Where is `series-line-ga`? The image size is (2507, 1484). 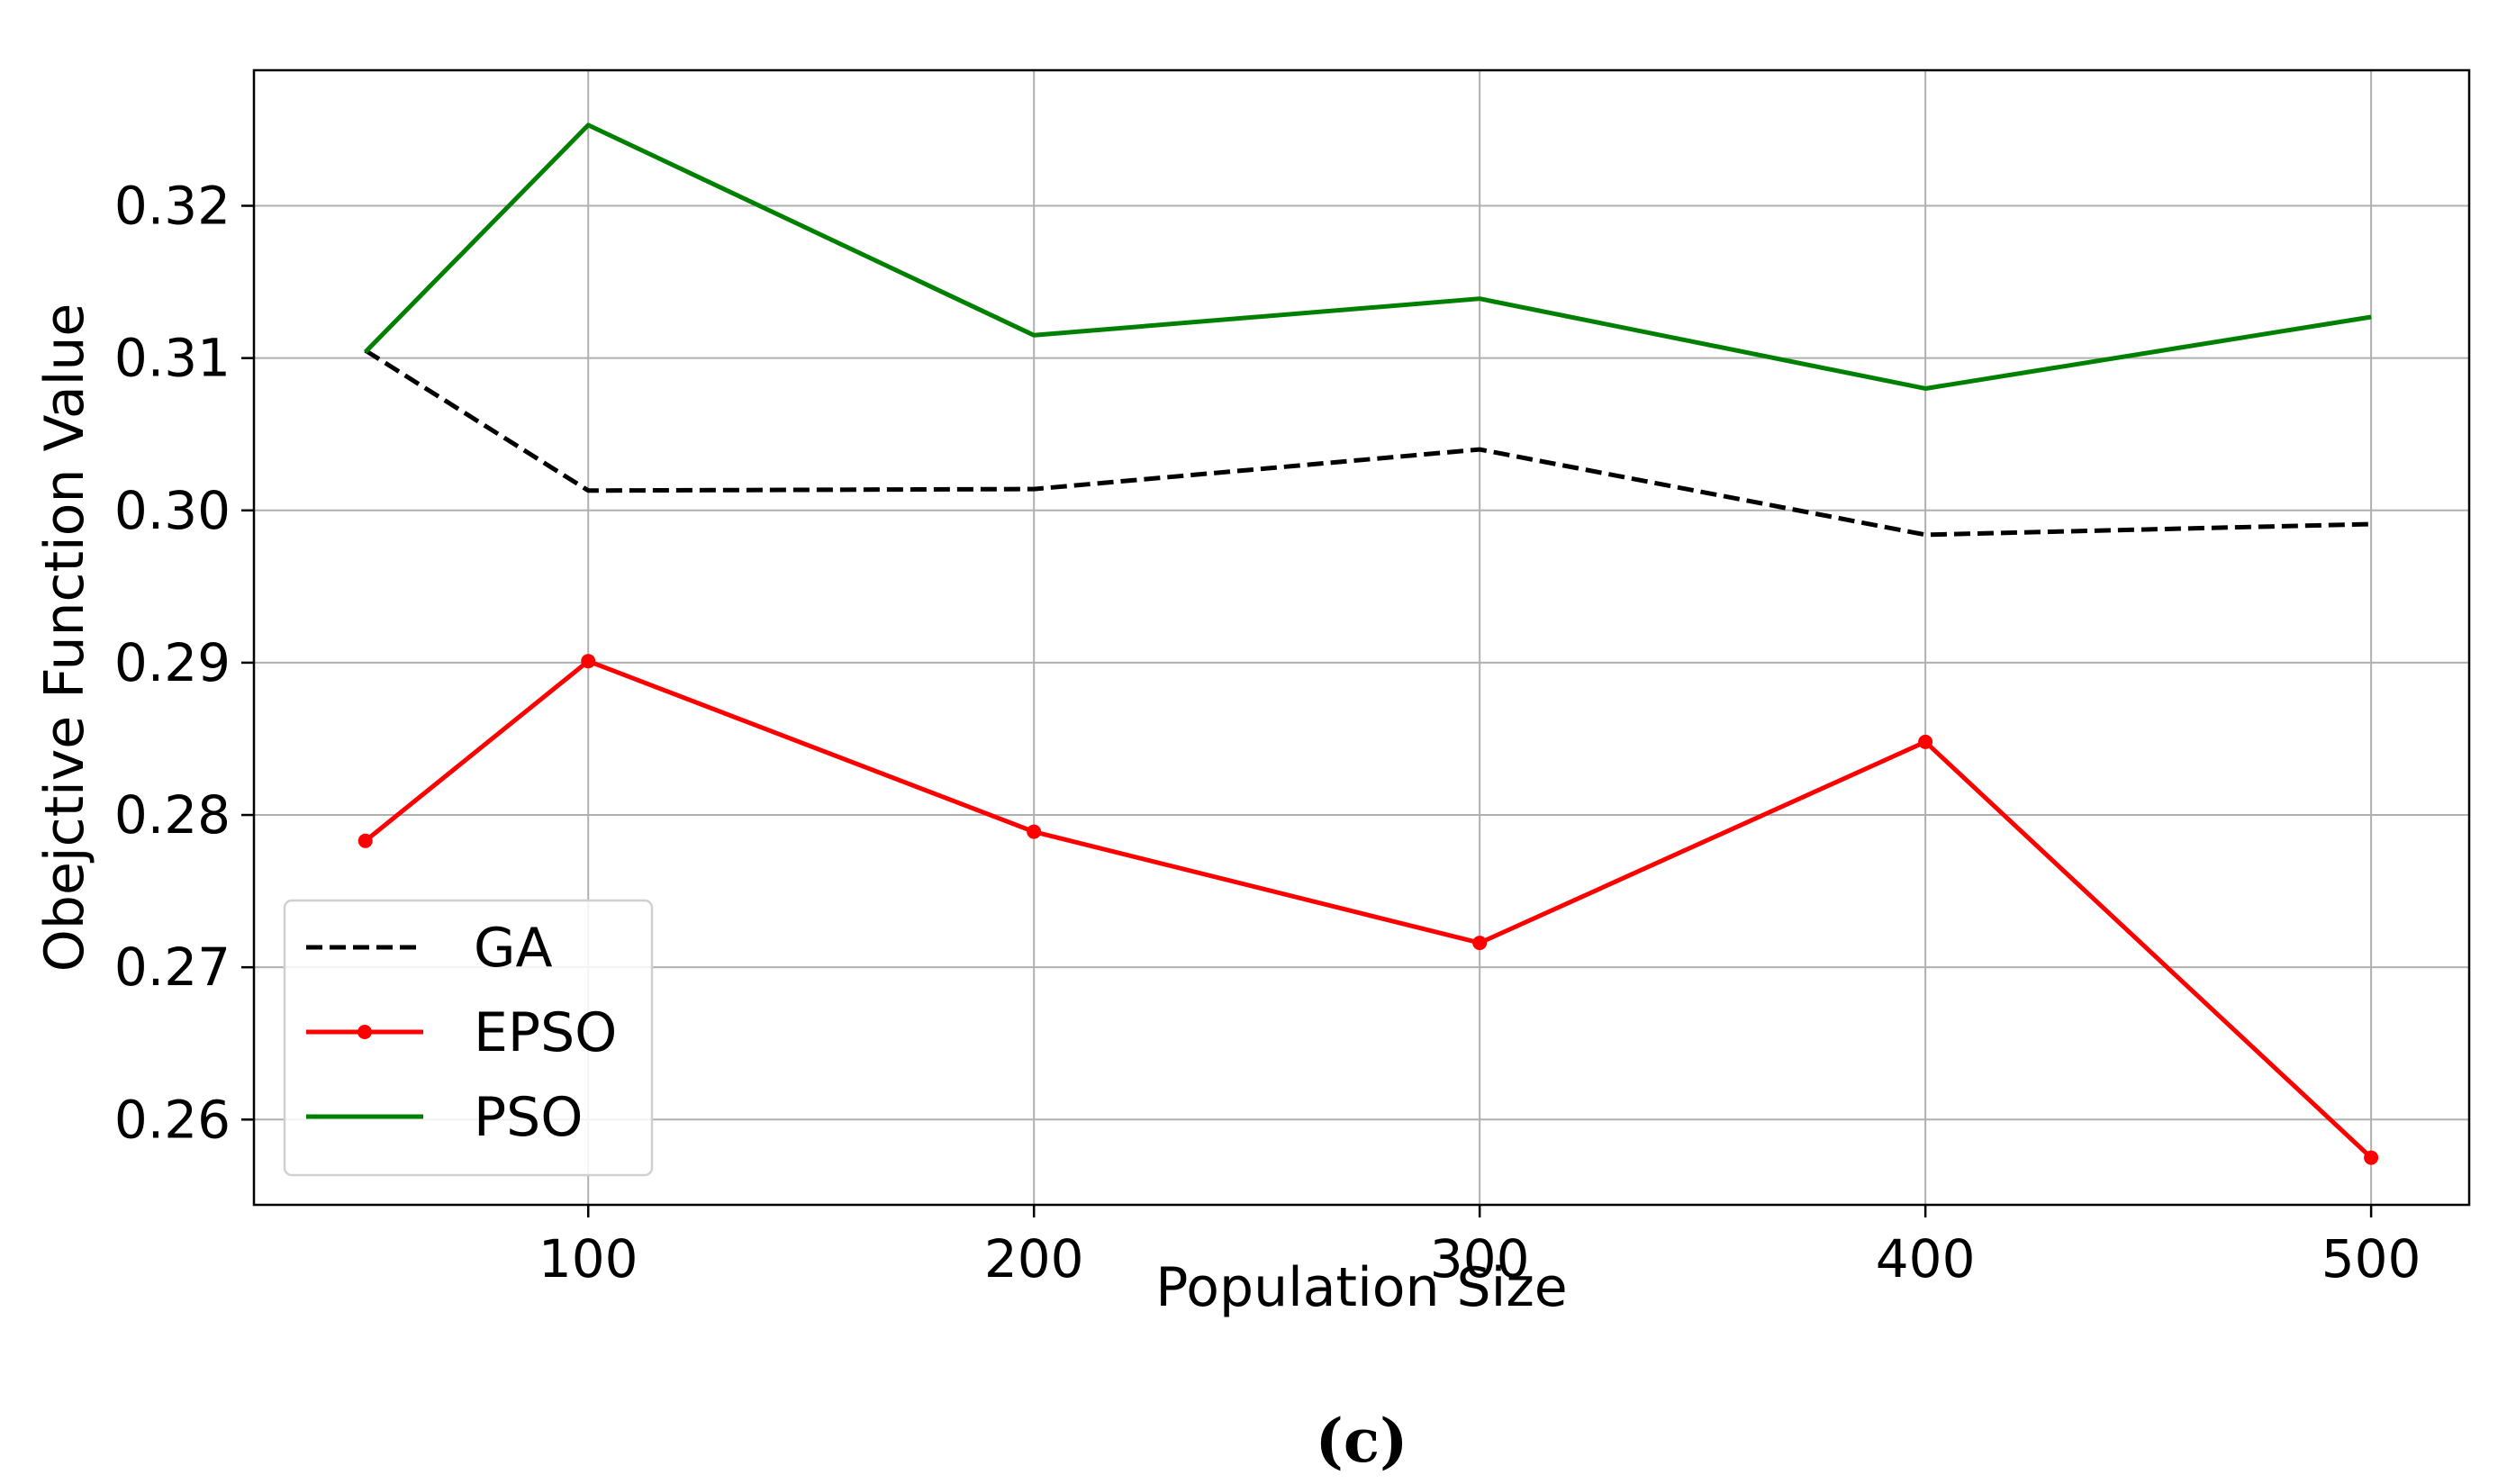
series-line-ga is located at coordinates (1368, 443).